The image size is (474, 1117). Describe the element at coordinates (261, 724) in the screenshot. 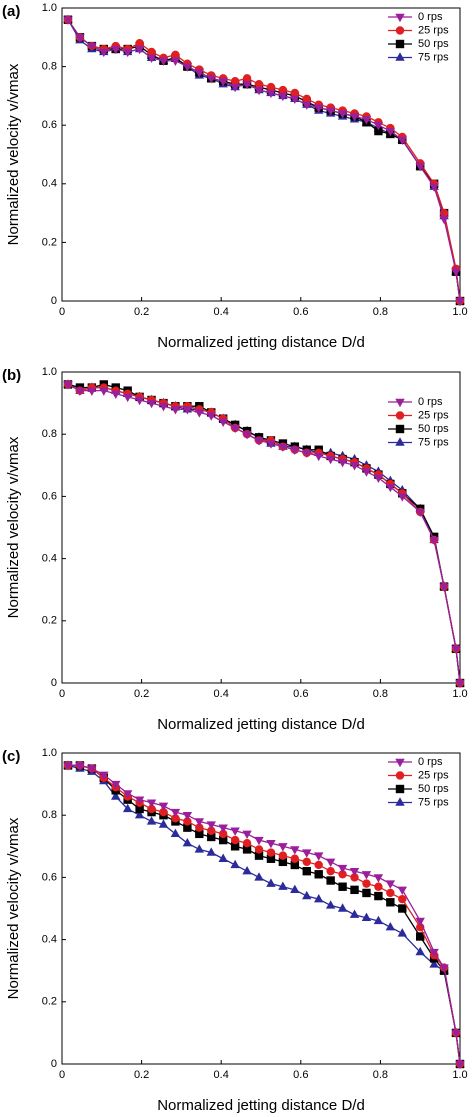

I see `x-axis-label: Normalized jetting distance D/d` at that location.